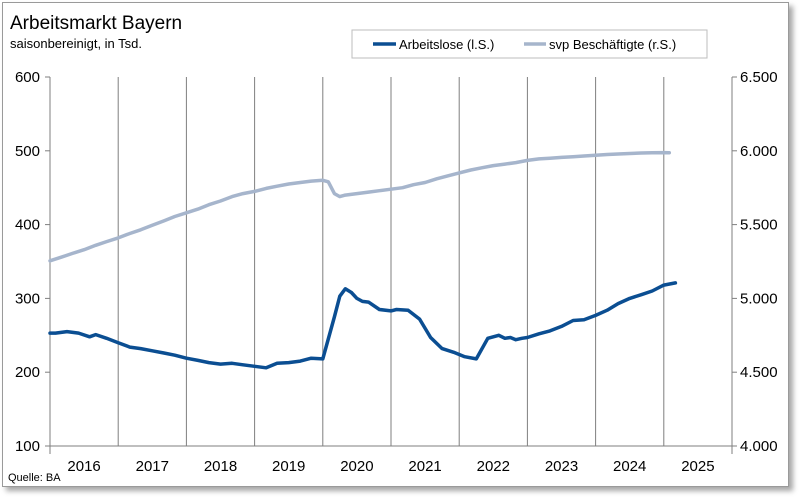 Image resolution: width=800 pixels, height=498 pixels. I want to click on chart-subtitle: saisonbereinigt, in Tsd., so click(76, 43).